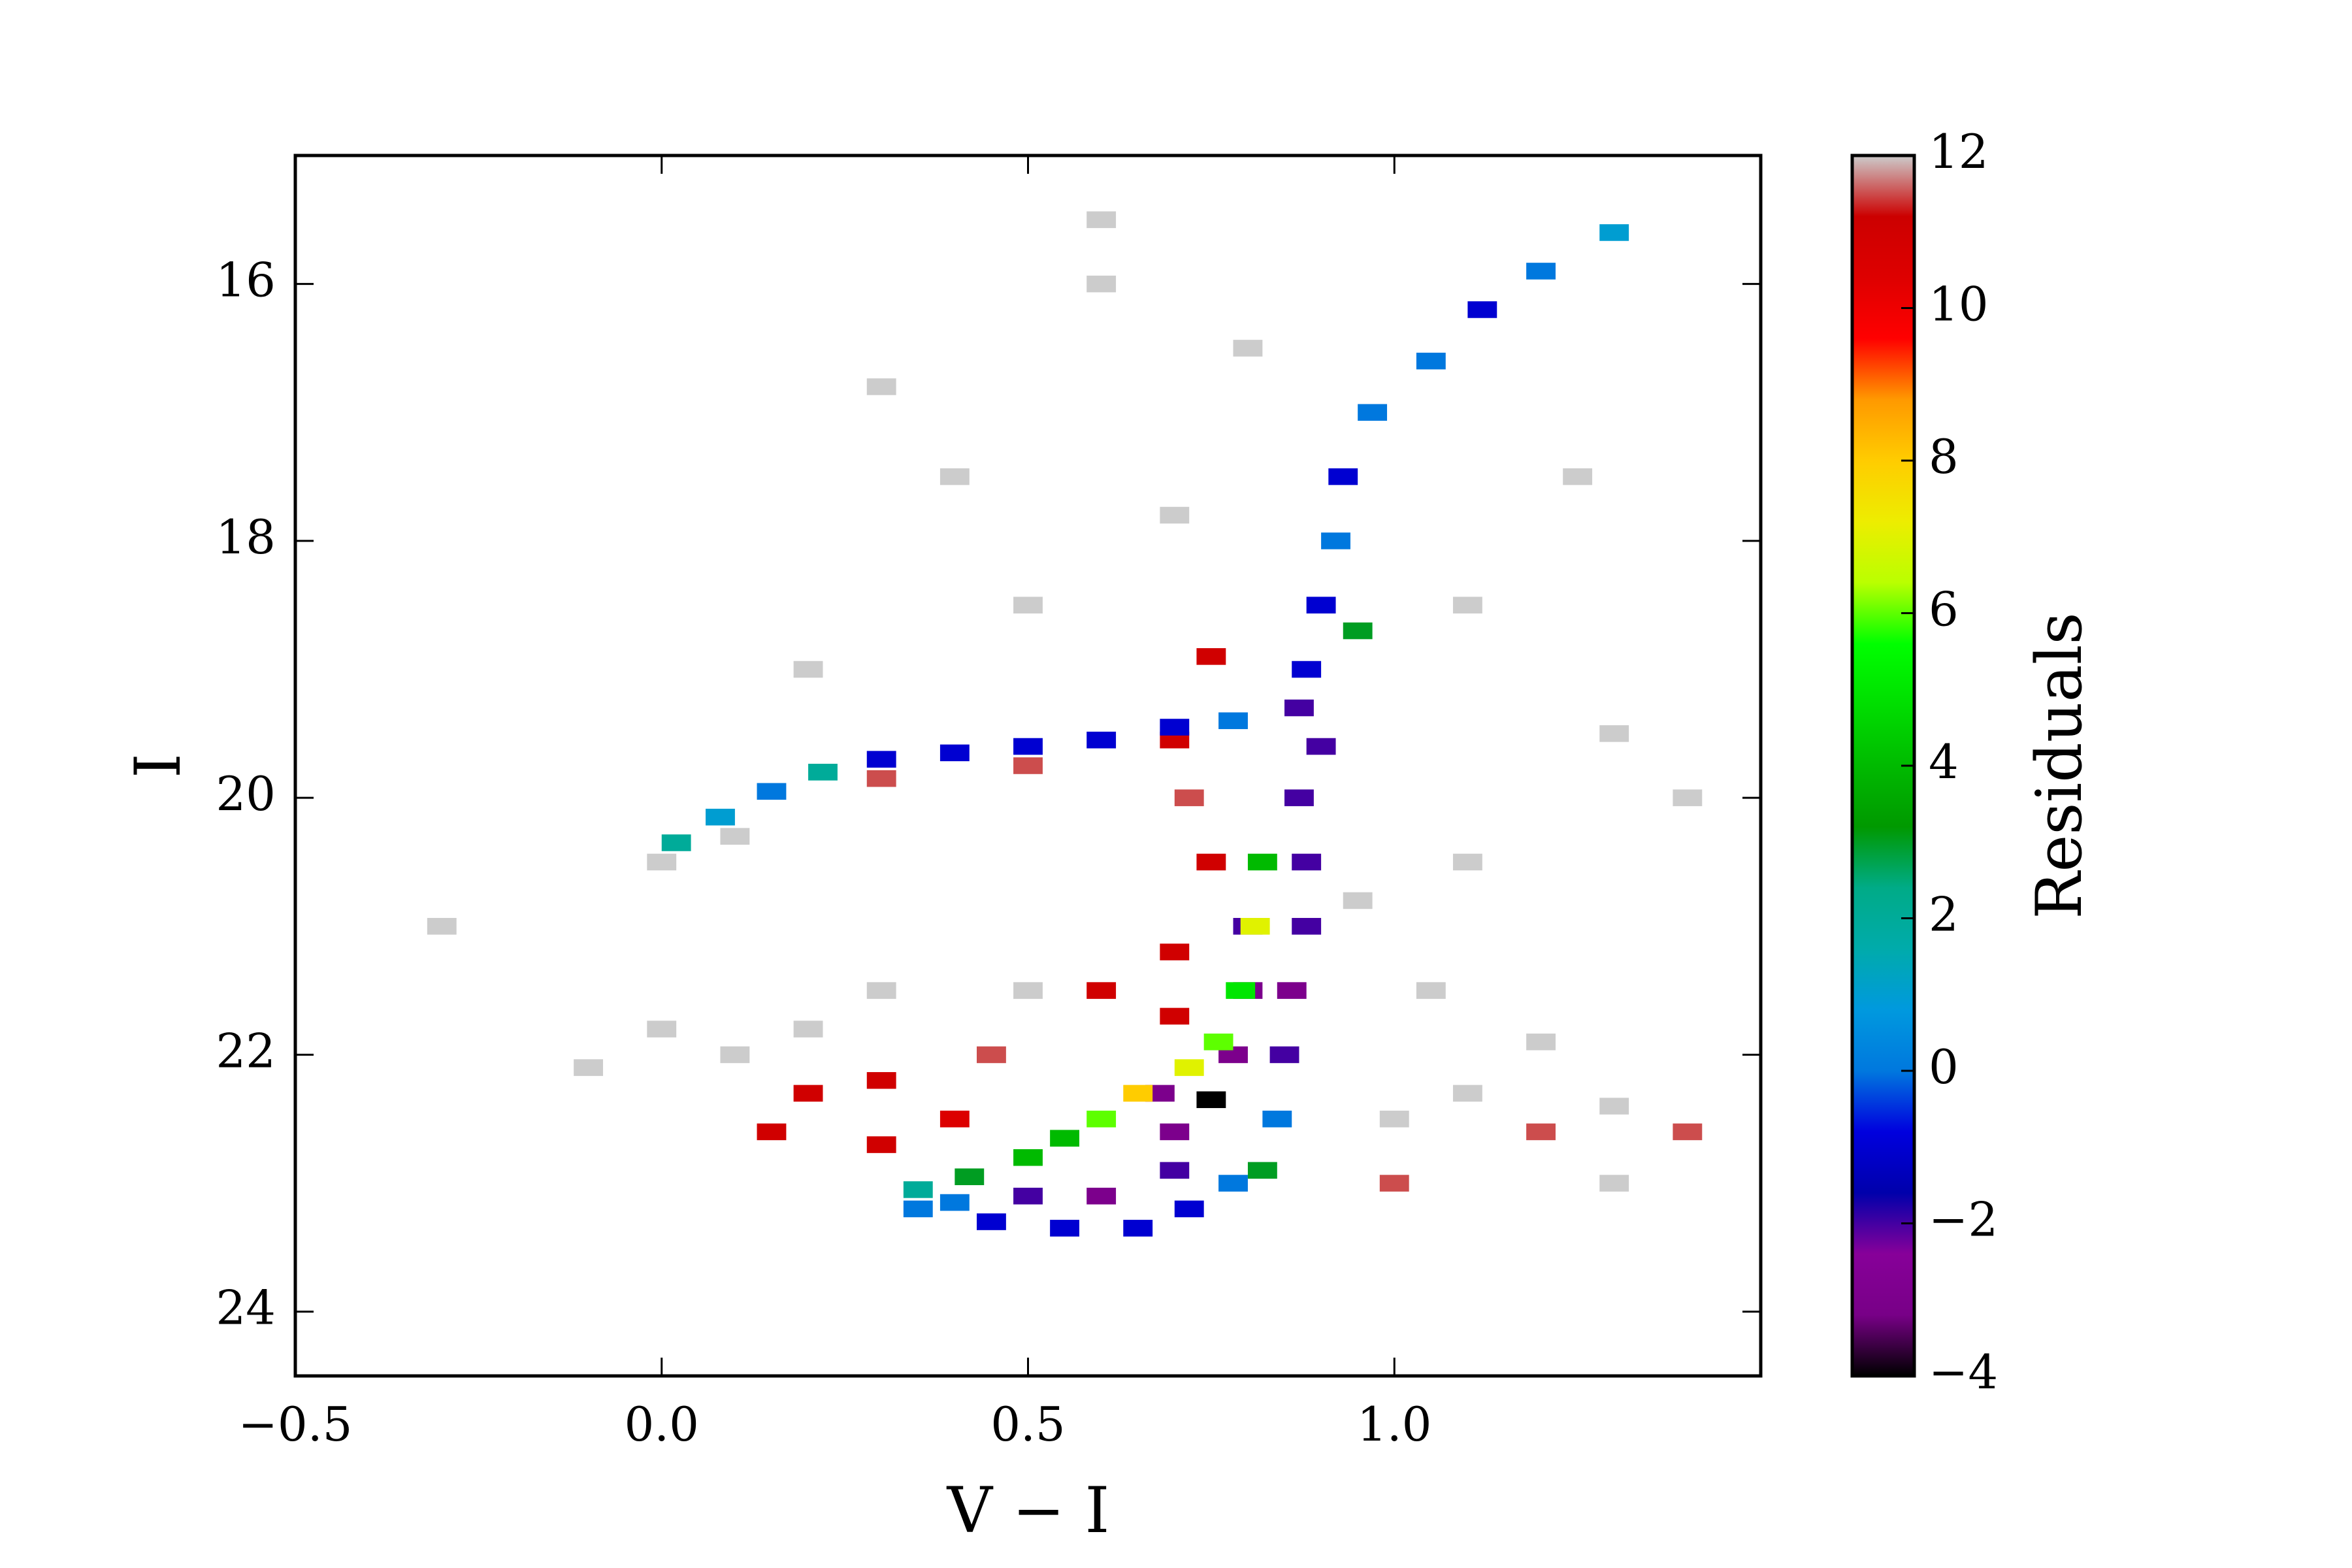 The image size is (2352, 1568). Describe the element at coordinates (1944, 456) in the screenshot. I see `colorbar-tick-label: 8` at that location.